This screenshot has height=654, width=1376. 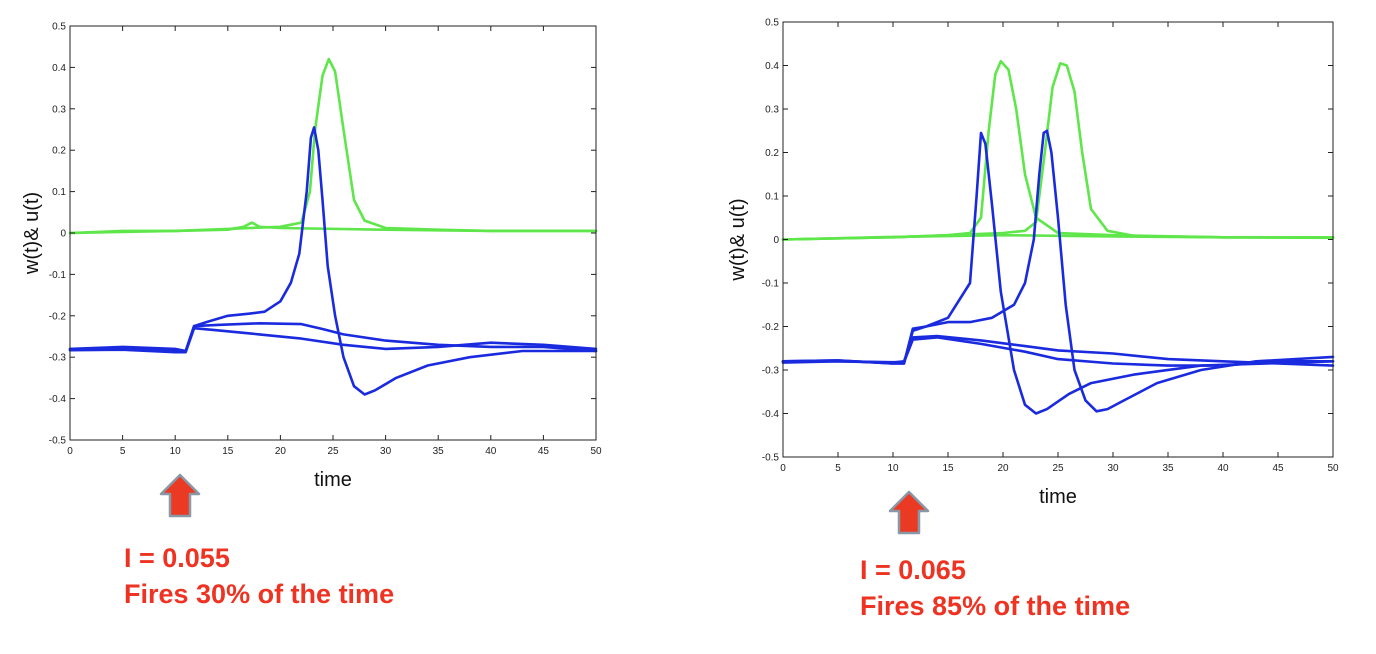 I want to click on left-x-tick-label: 35, so click(x=439, y=451).